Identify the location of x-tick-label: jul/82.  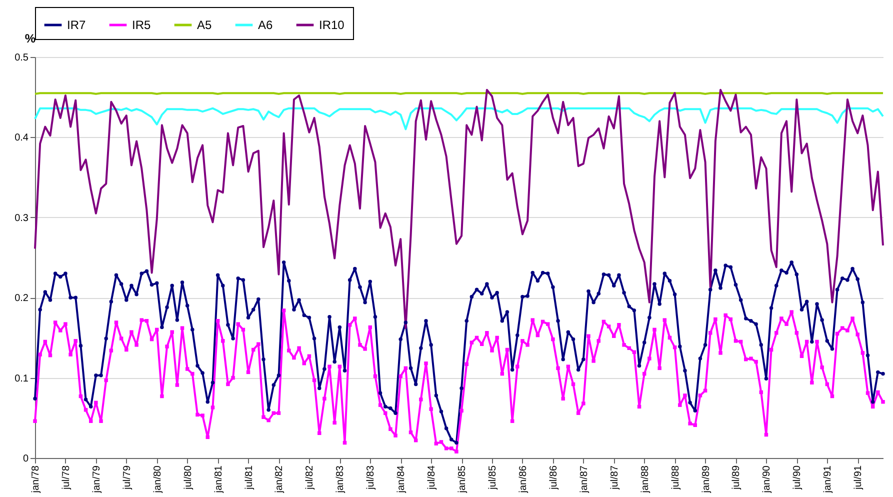
(310, 477).